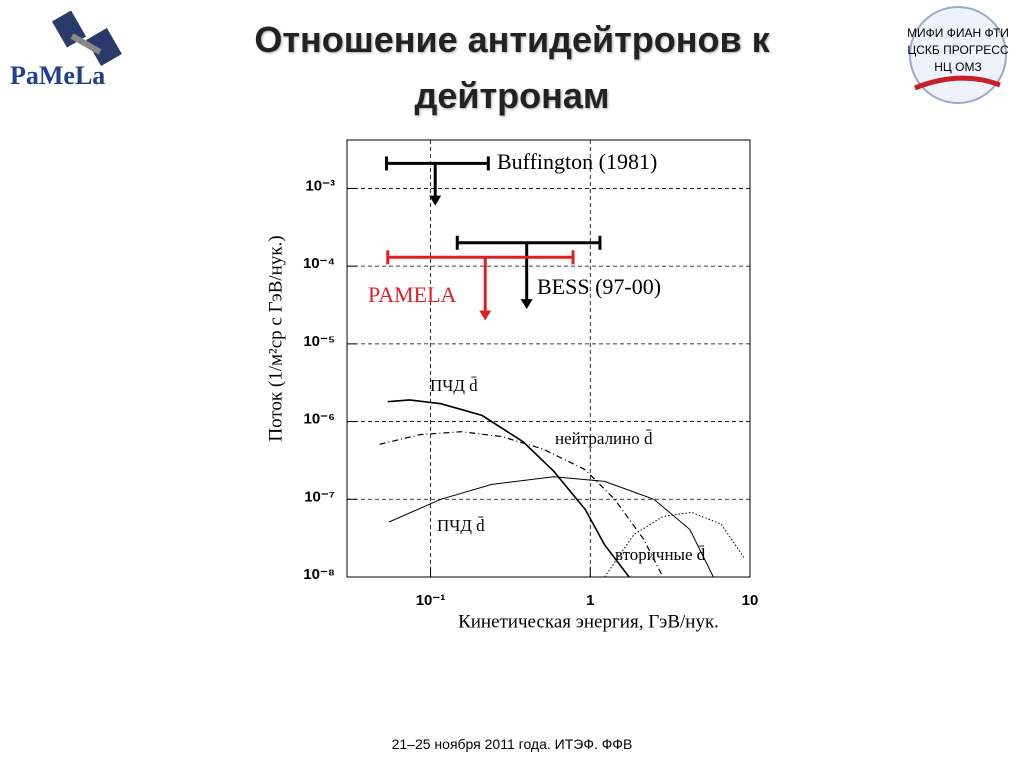 This screenshot has height=768, width=1024. What do you see at coordinates (957, 67) in the screenshot?
I see `logo-right-line: НЦ ОМЗ` at bounding box center [957, 67].